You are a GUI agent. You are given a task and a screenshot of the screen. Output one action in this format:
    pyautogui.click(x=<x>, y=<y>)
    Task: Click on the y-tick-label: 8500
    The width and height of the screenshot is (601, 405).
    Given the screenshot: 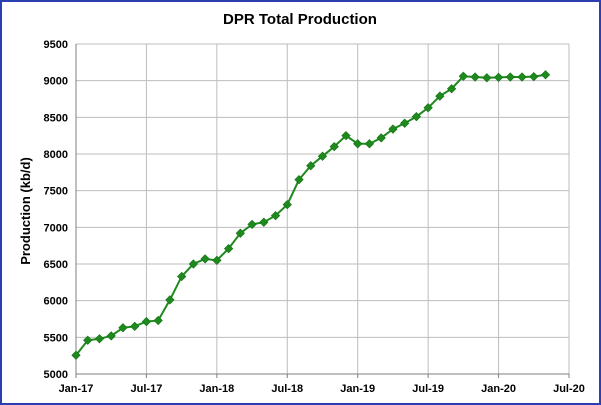 What is the action you would take?
    pyautogui.click(x=56, y=118)
    